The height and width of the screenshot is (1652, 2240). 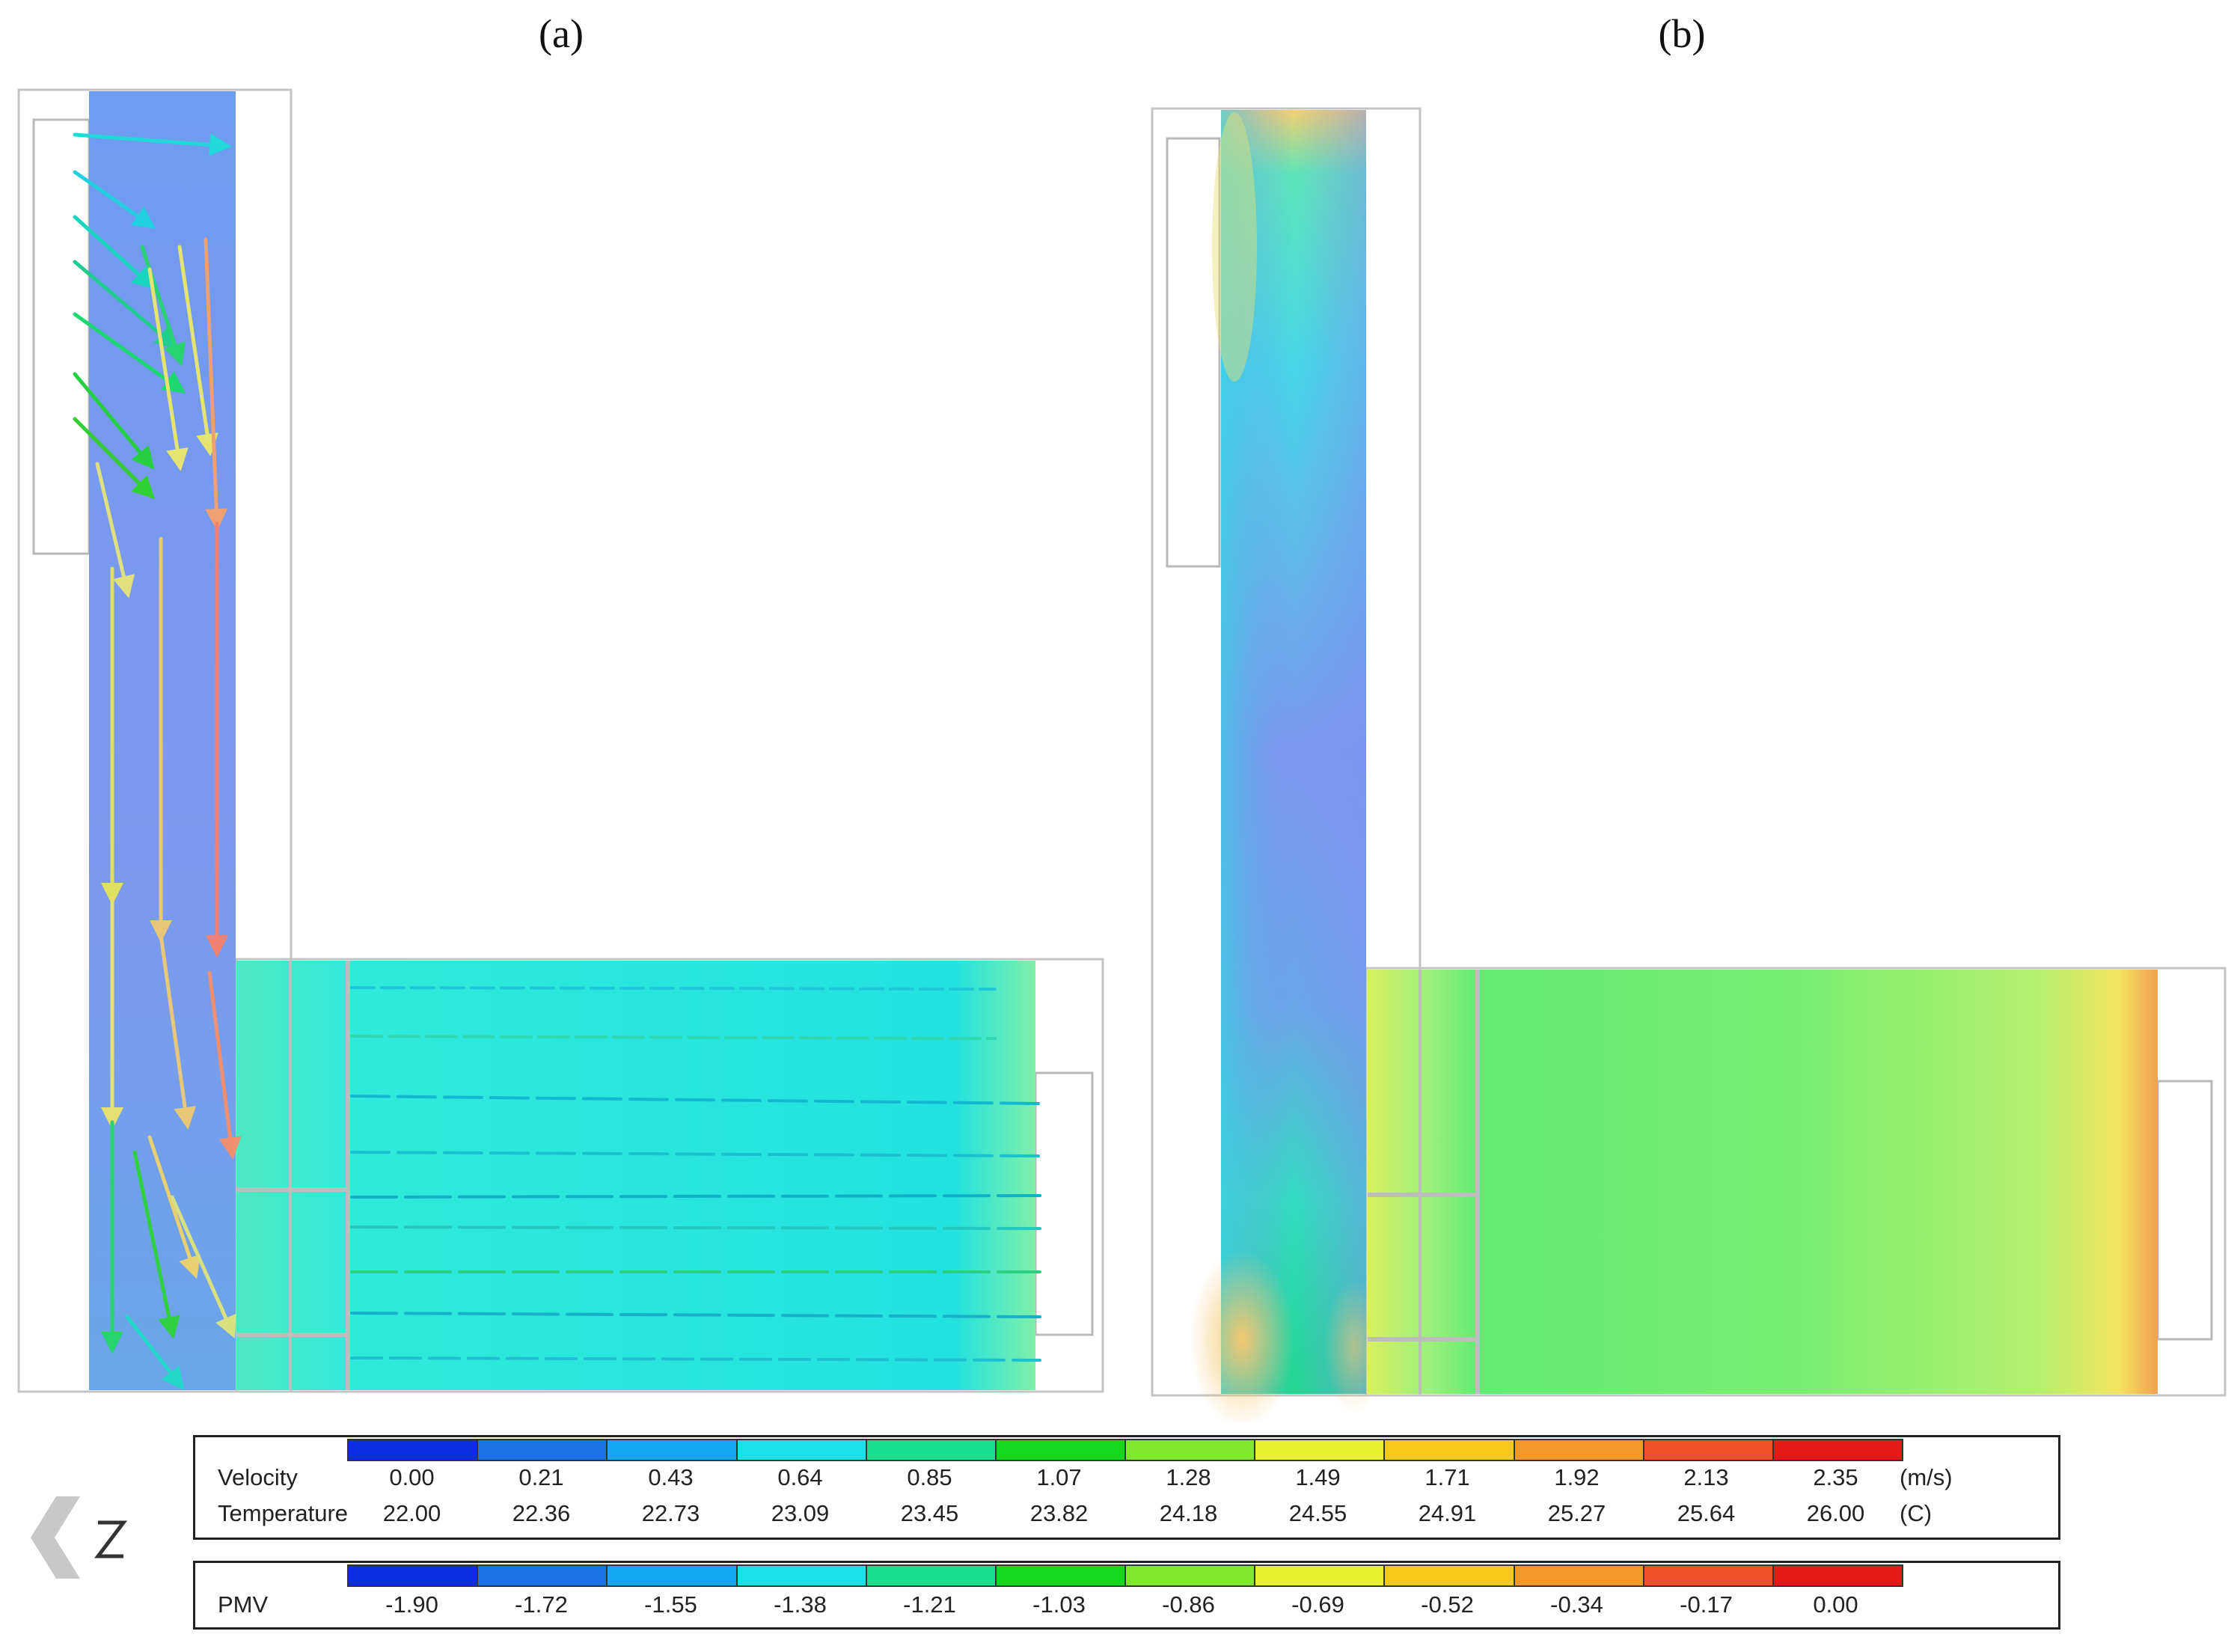 I want to click on velocity-value: 0.21, so click(x=541, y=1477).